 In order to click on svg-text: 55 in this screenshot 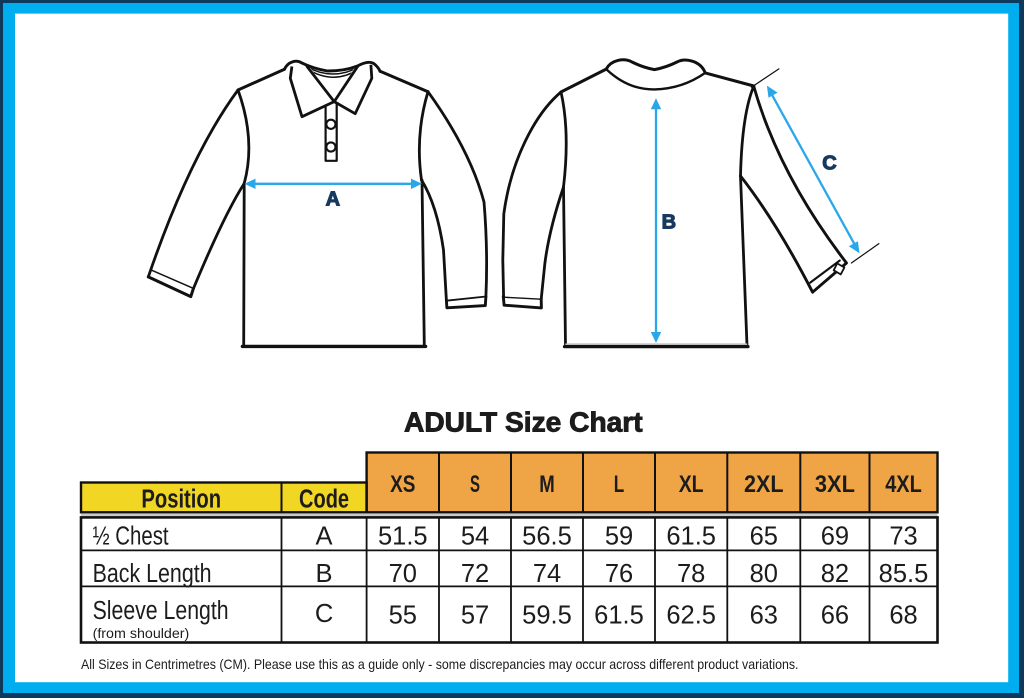, I will do `click(403, 616)`.